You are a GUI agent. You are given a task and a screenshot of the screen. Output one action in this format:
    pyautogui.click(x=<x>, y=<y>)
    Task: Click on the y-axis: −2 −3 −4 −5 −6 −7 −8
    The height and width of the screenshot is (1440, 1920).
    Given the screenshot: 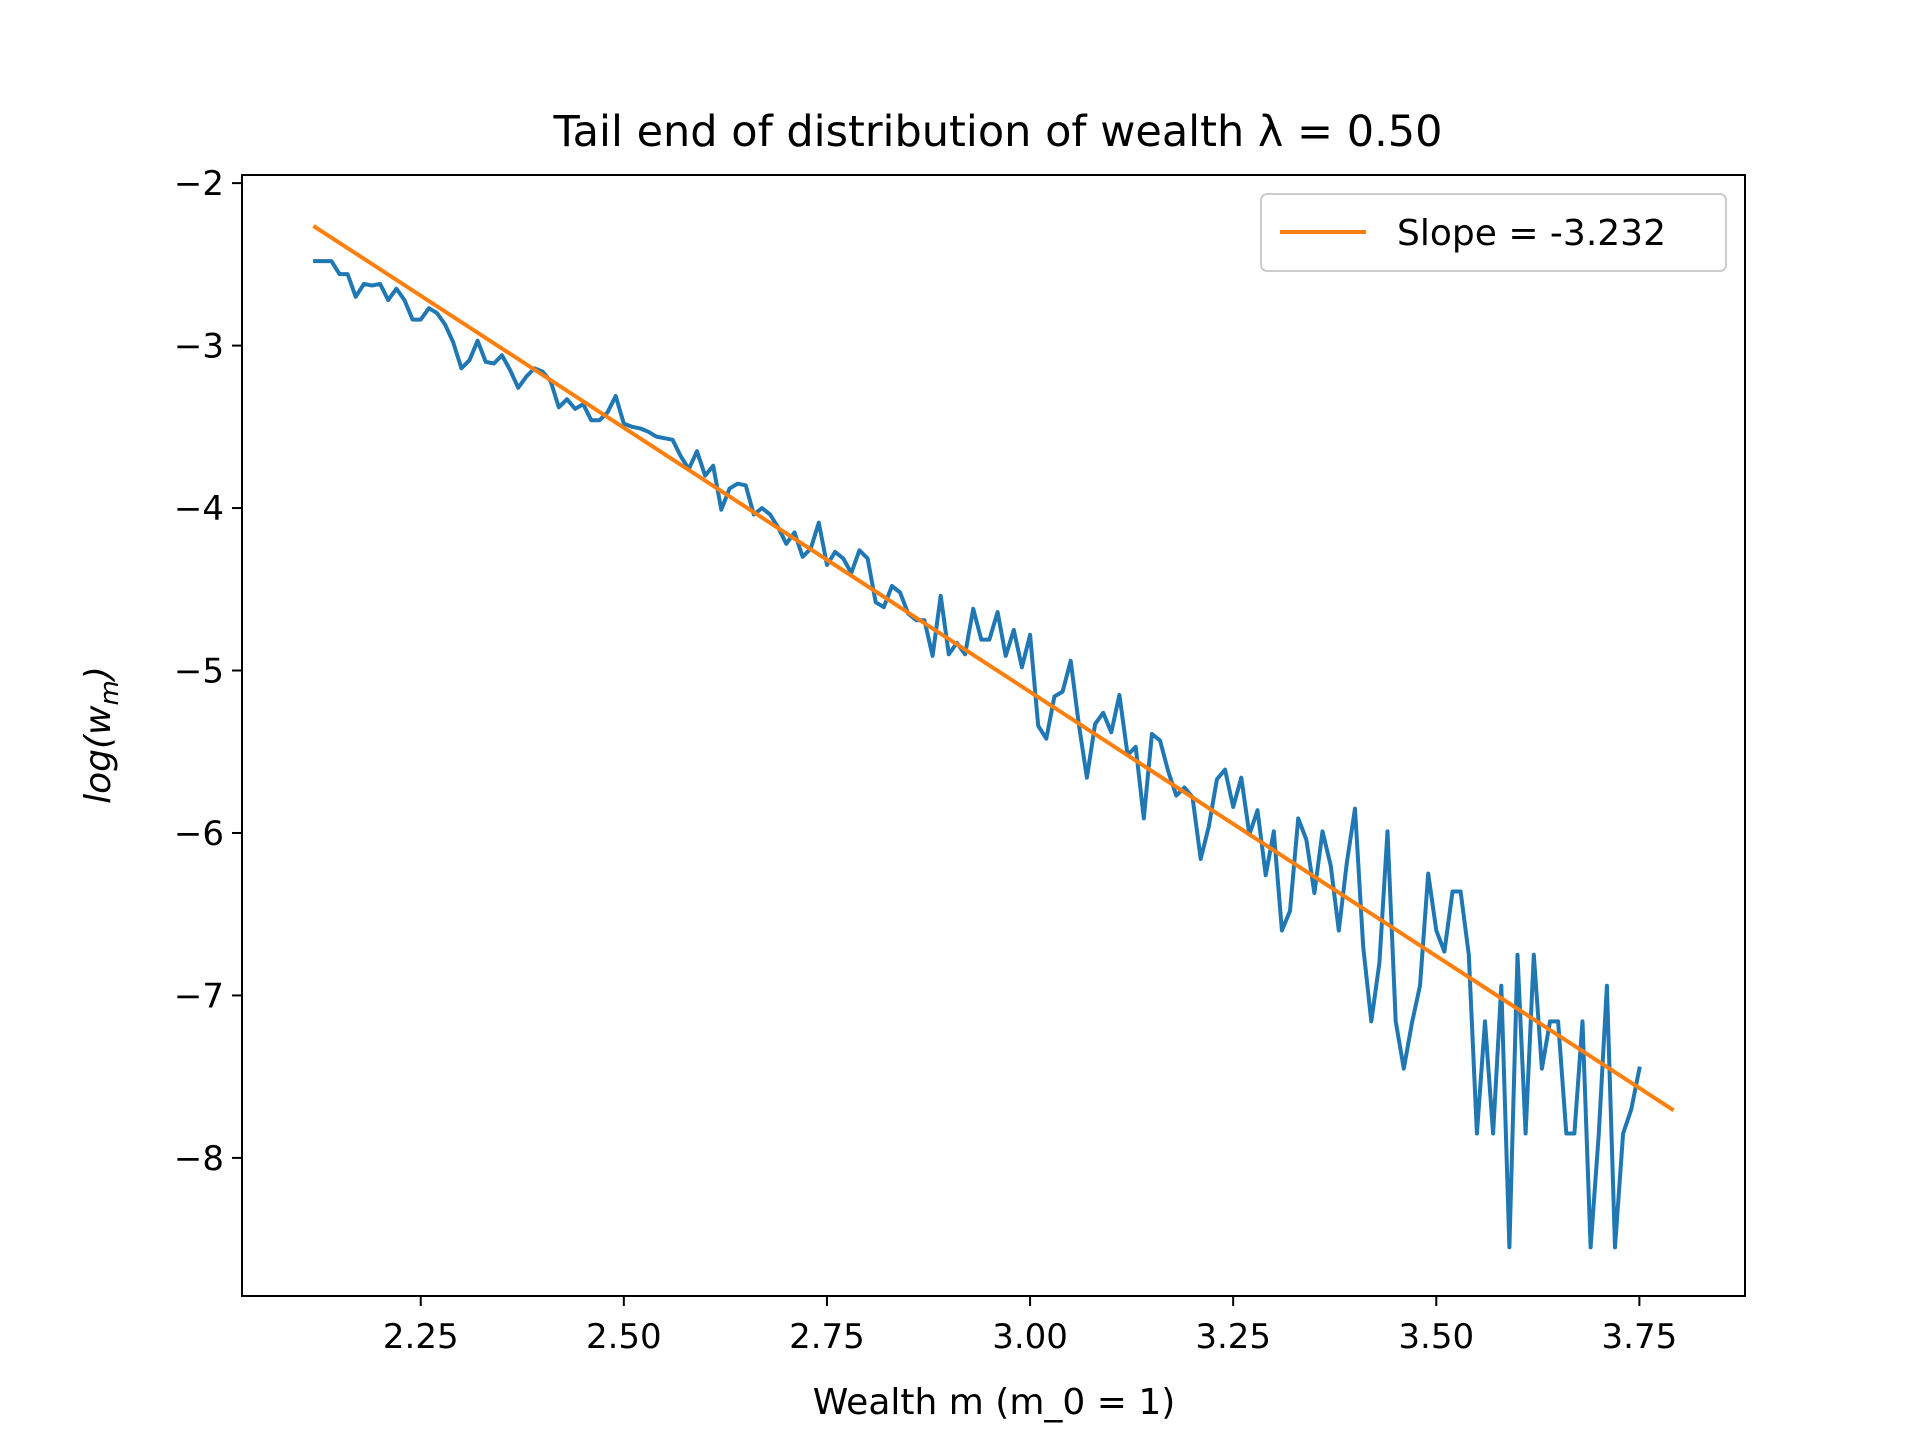 What is the action you would take?
    pyautogui.click(x=208, y=671)
    